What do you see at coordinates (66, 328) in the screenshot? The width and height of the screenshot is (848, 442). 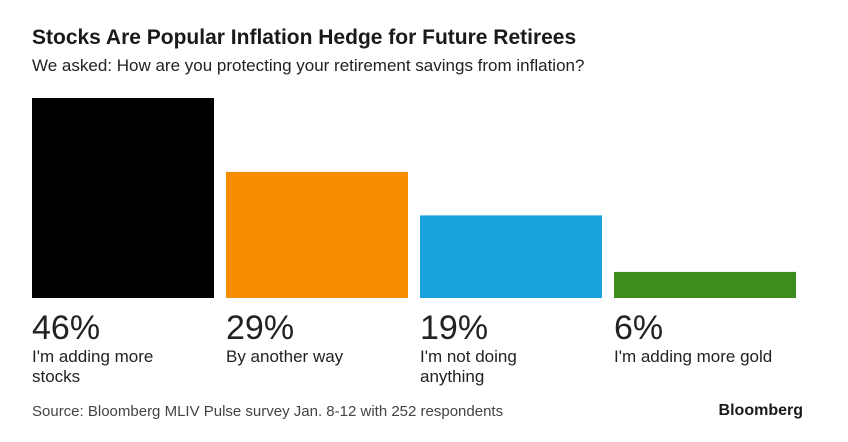 I see `value-label: 46%` at bounding box center [66, 328].